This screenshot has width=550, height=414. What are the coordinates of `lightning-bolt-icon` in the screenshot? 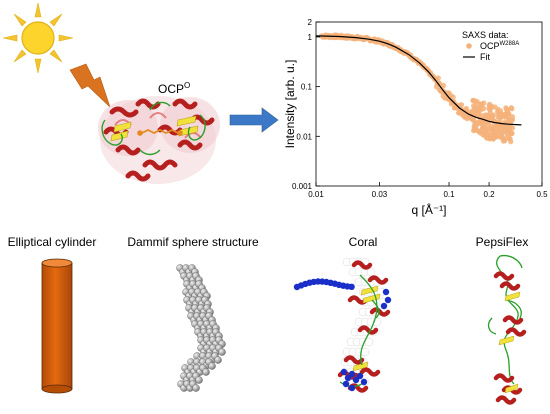 It's located at (90, 85).